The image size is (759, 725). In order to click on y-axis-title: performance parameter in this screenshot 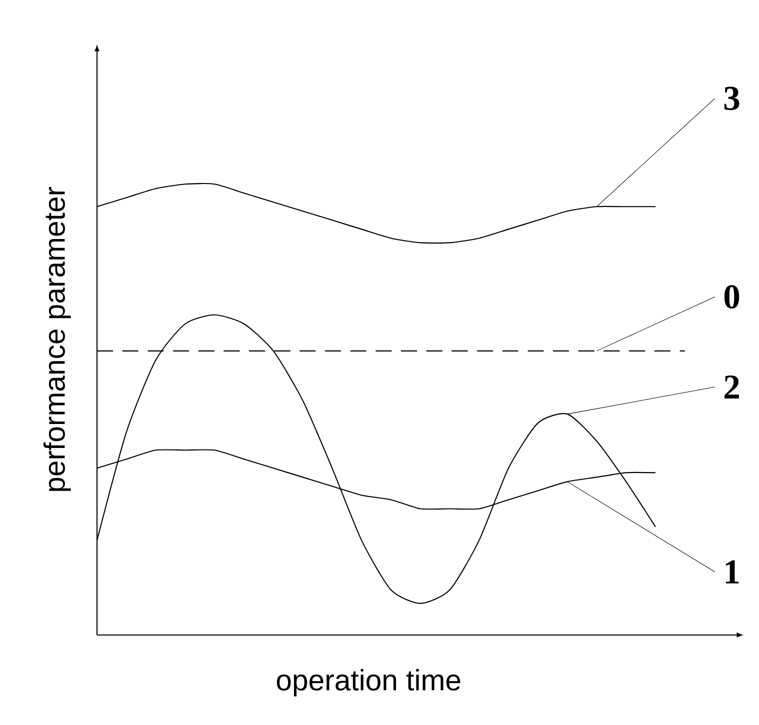, I will do `click(57, 339)`.